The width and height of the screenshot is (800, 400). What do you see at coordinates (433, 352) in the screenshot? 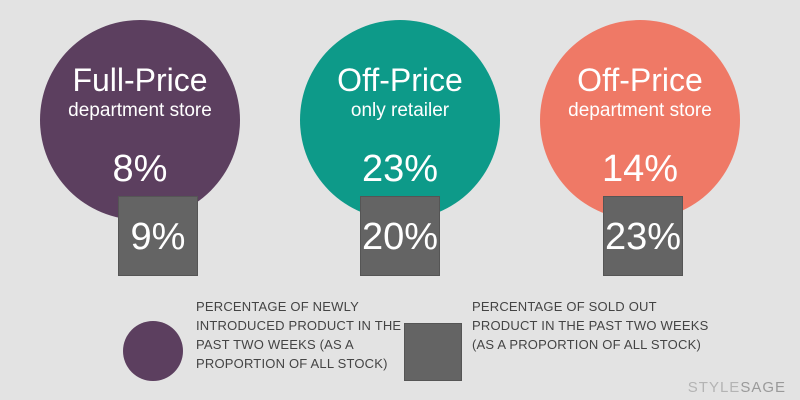
I see `legend-box-swatch` at bounding box center [433, 352].